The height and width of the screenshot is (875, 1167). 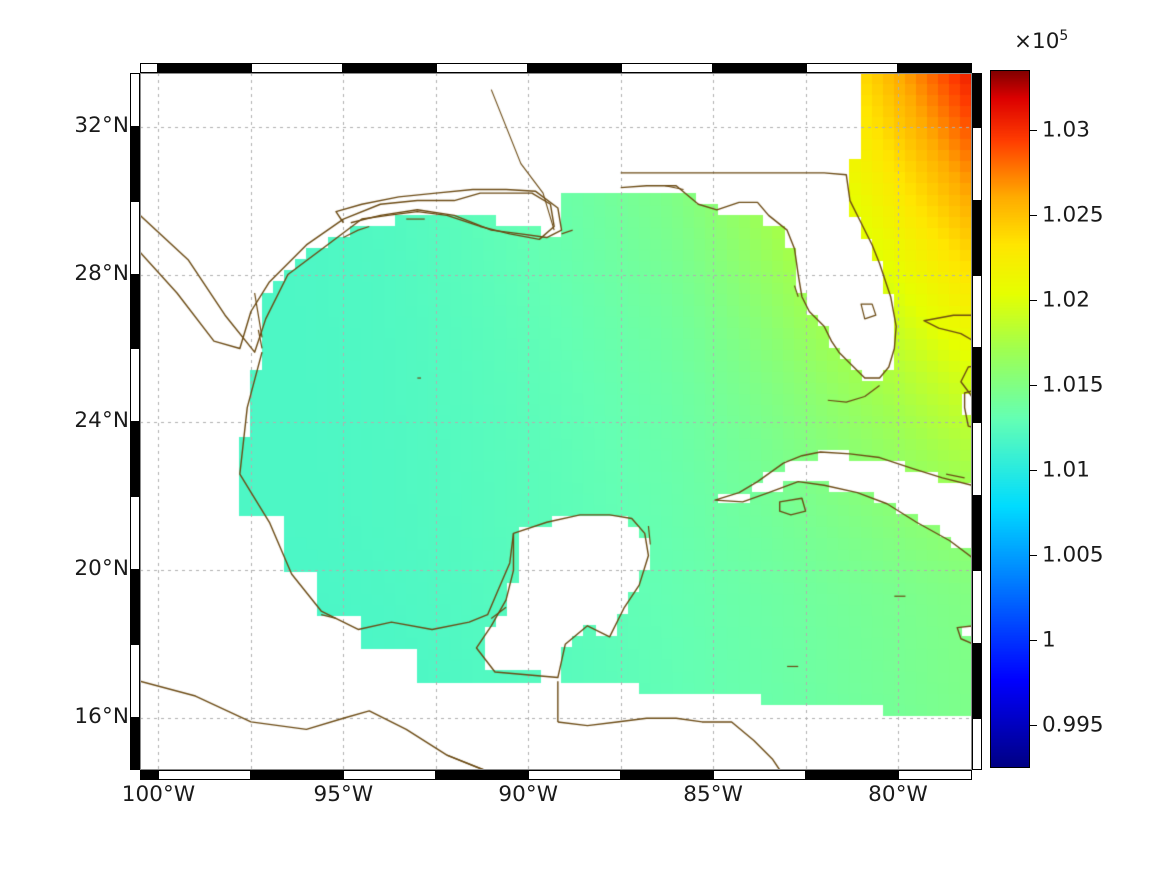 I want to click on latitude-tick-label: 20°N, so click(x=101, y=569).